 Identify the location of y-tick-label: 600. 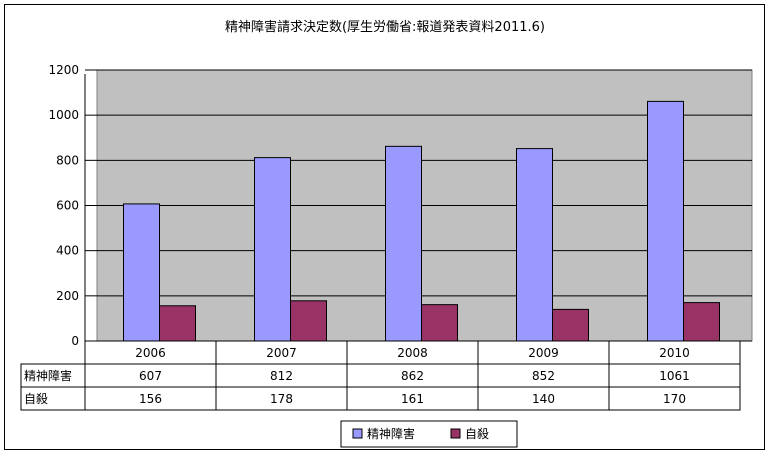
(67, 206).